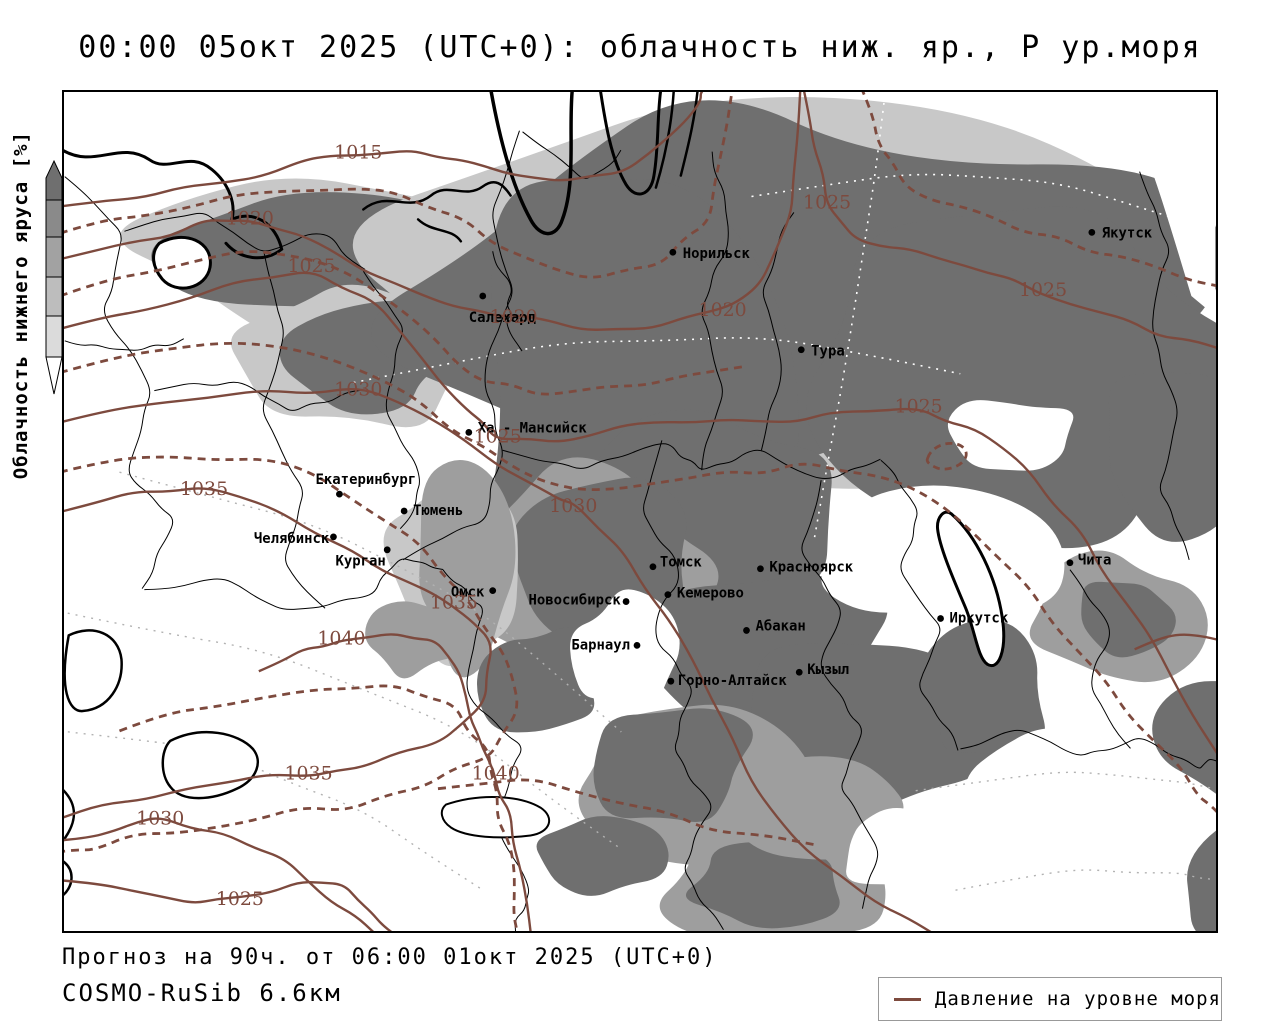 This screenshot has height=1024, width=1280. What do you see at coordinates (600, 645) in the screenshot?
I see `city-label: Барнаул` at bounding box center [600, 645].